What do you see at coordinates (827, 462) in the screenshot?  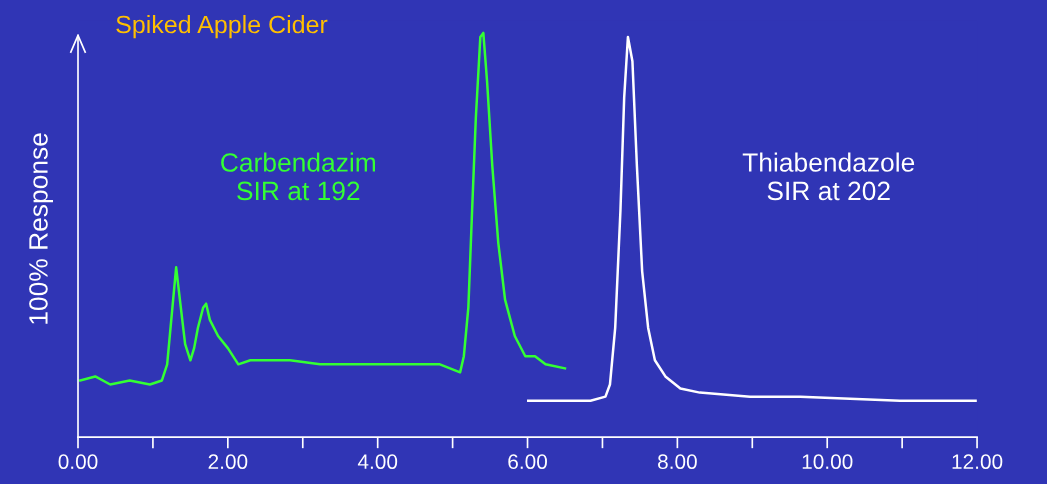 I see `x-tick-label: 10.00` at bounding box center [827, 462].